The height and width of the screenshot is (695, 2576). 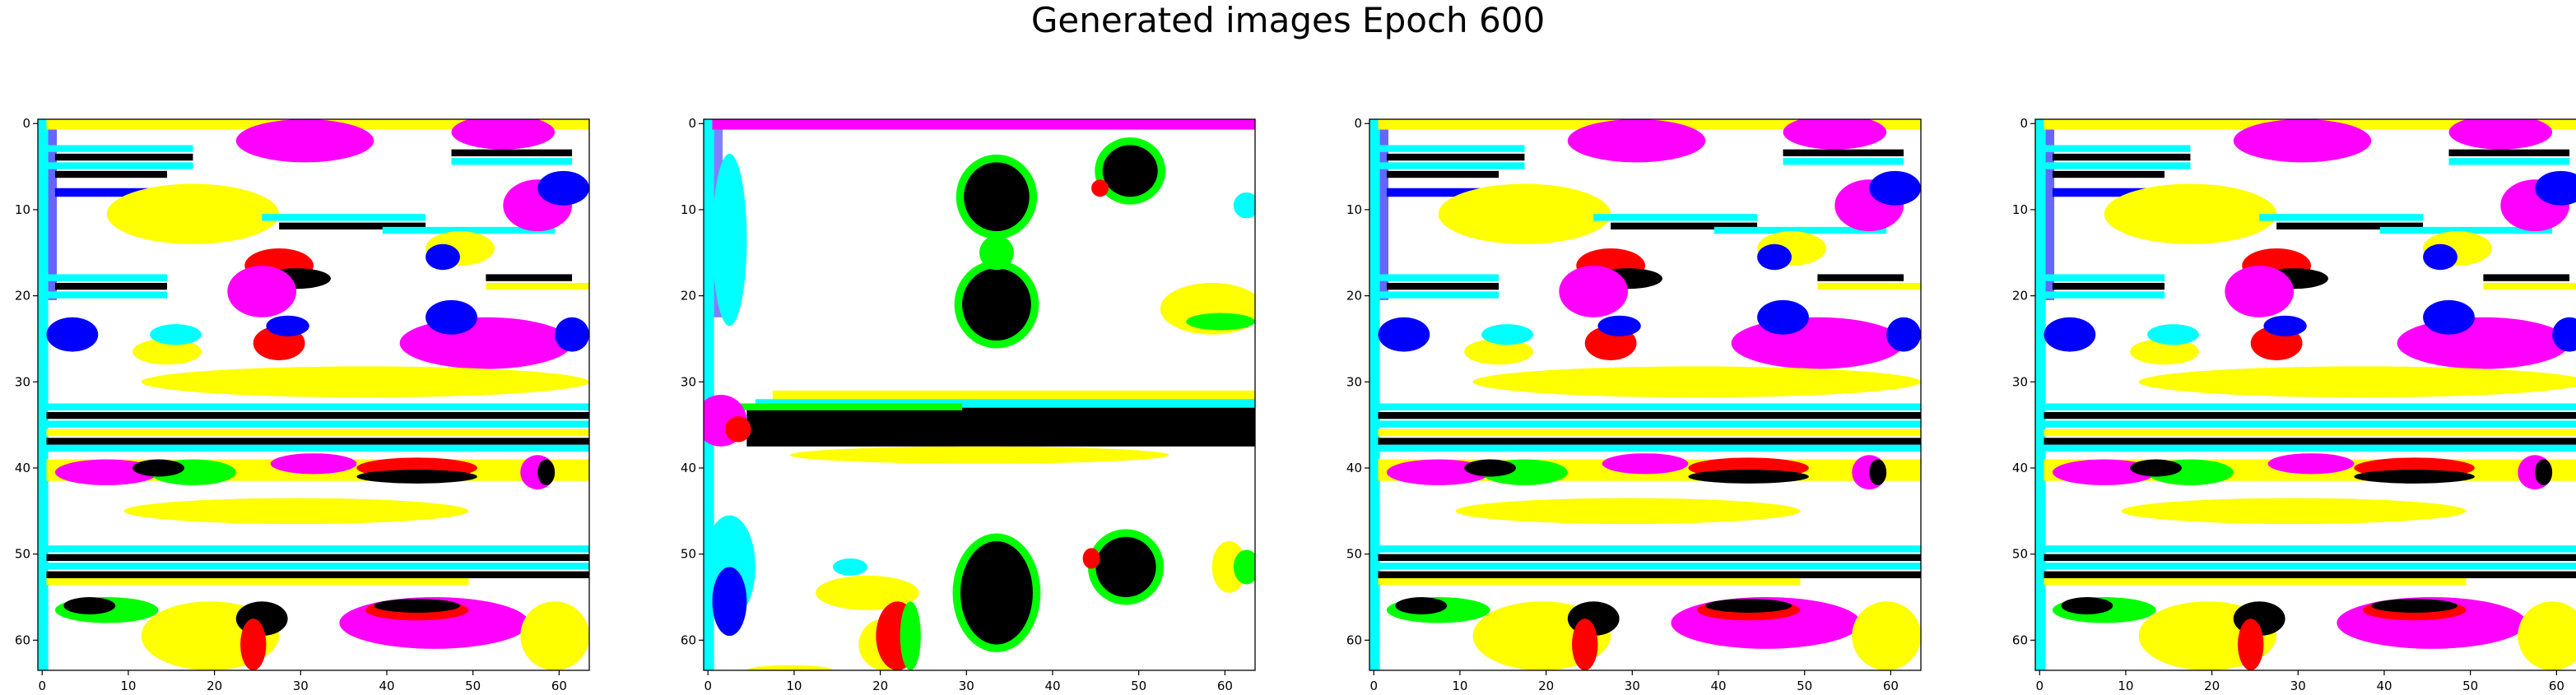 I want to click on y-tick-label: 20, so click(x=22, y=296).